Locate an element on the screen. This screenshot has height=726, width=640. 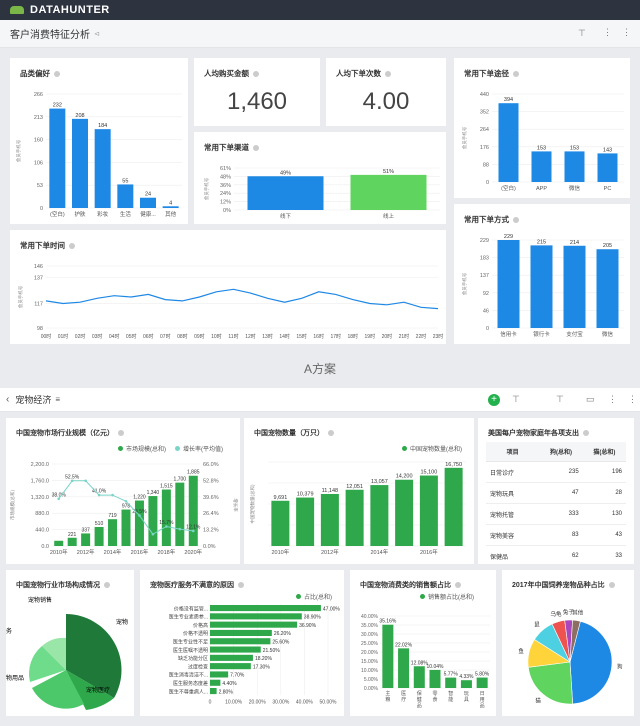
y-axis-label: 中国宠物数量(总和) is located at coordinates (252, 503).